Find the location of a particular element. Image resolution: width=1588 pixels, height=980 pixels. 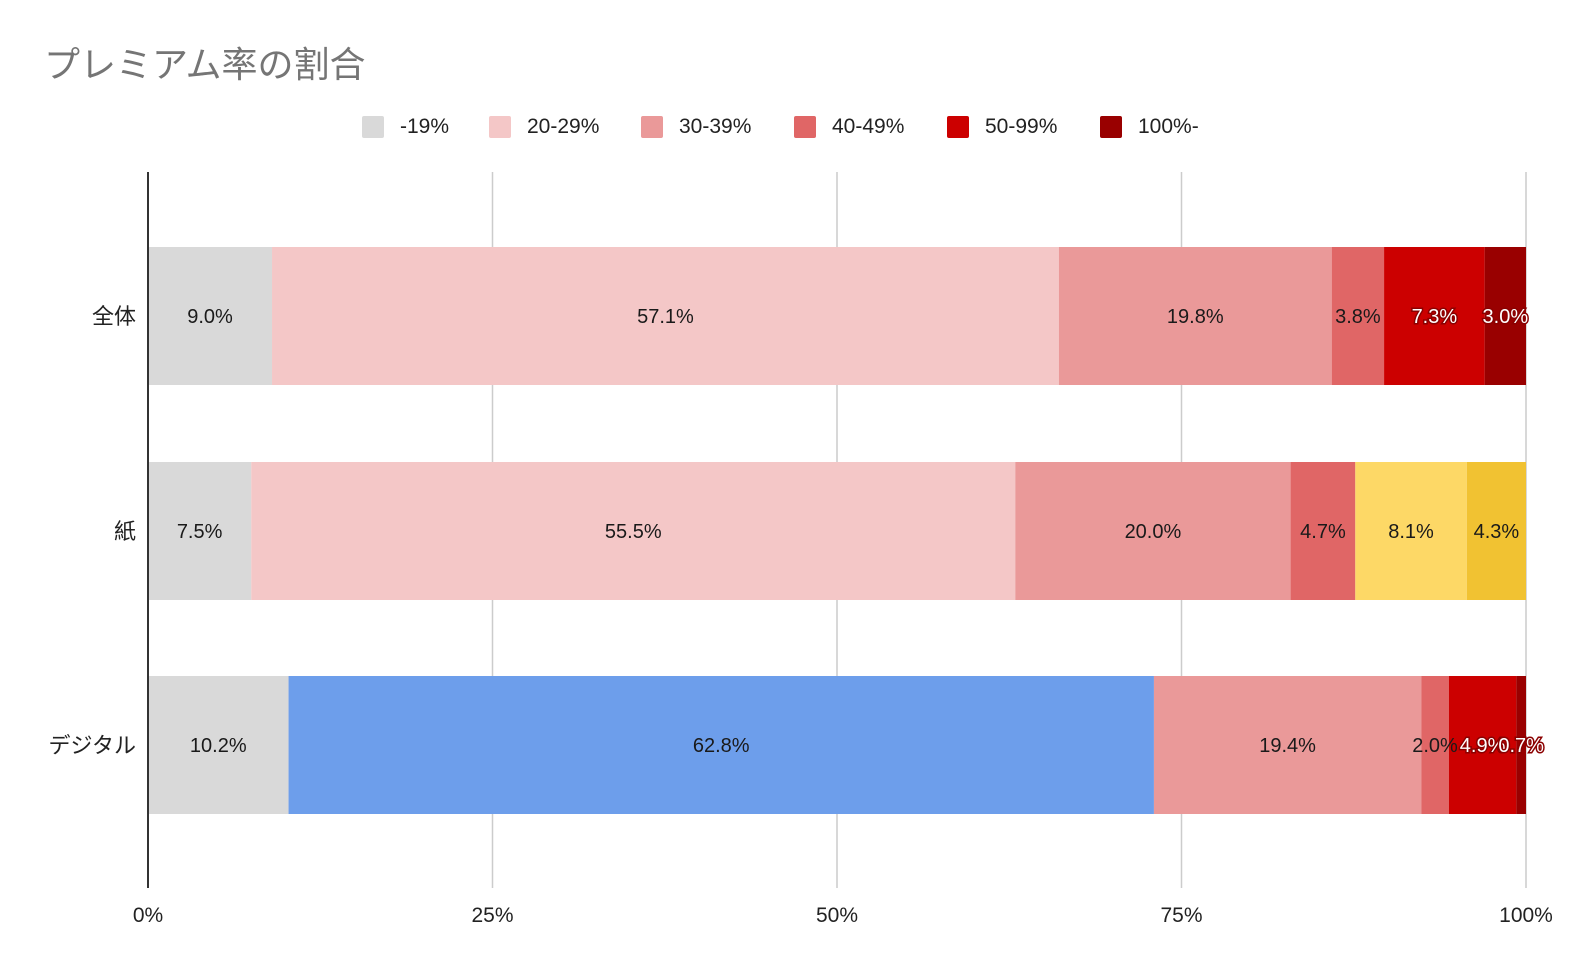

data-label-1-5: 4.3% is located at coordinates (1497, 532).